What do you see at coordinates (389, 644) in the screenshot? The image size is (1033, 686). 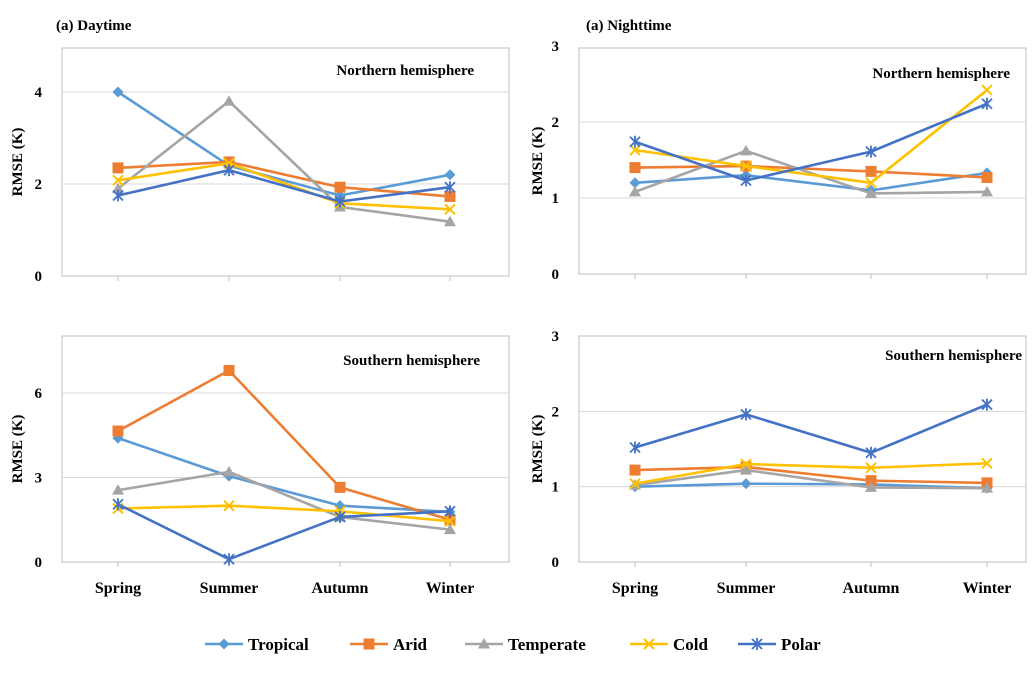 I see `legend-item-arid: Arid` at bounding box center [389, 644].